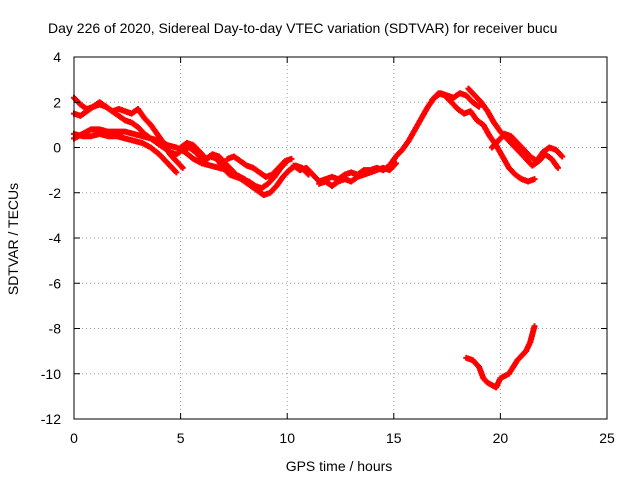  I want to click on y-tick-label: -4, so click(55, 238).